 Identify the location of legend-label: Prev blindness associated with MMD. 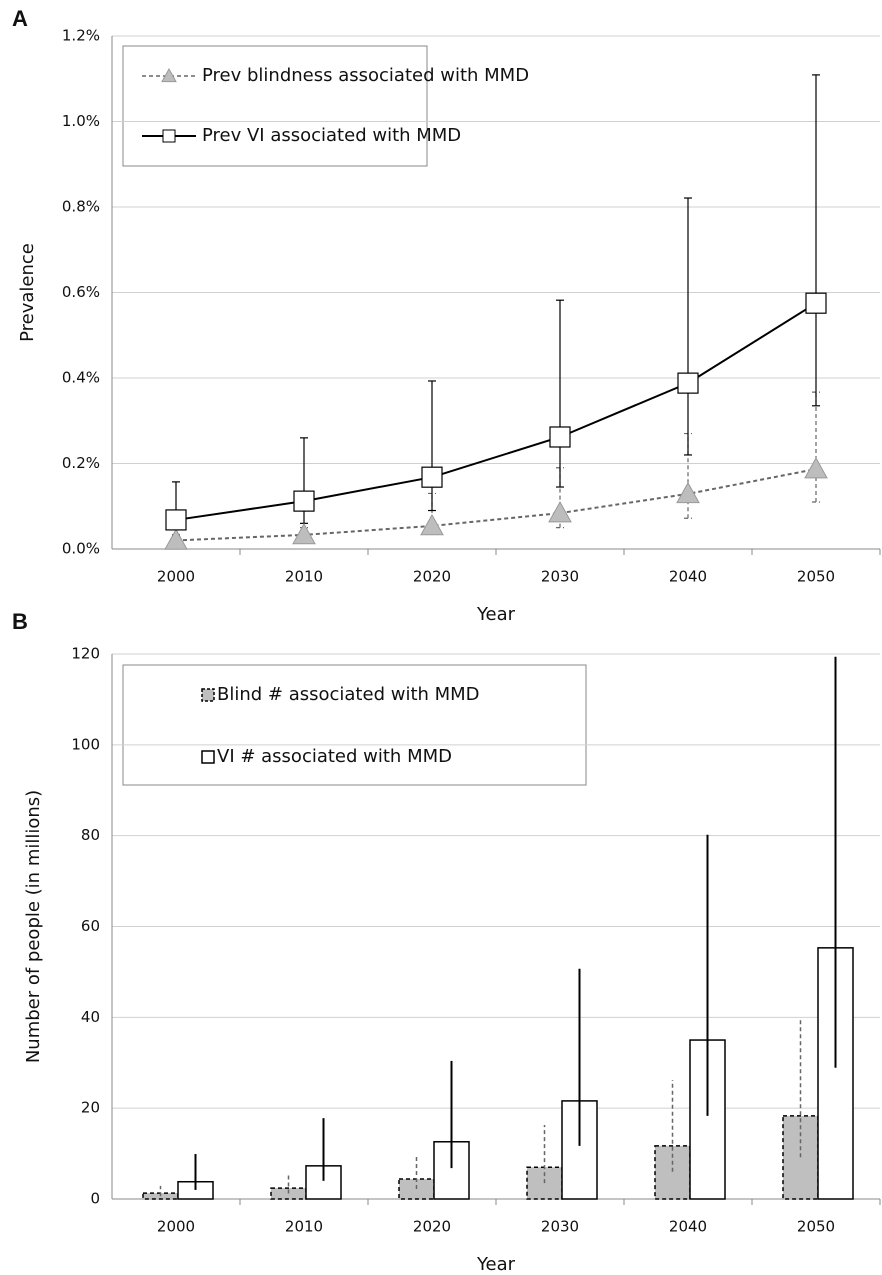
(365, 75).